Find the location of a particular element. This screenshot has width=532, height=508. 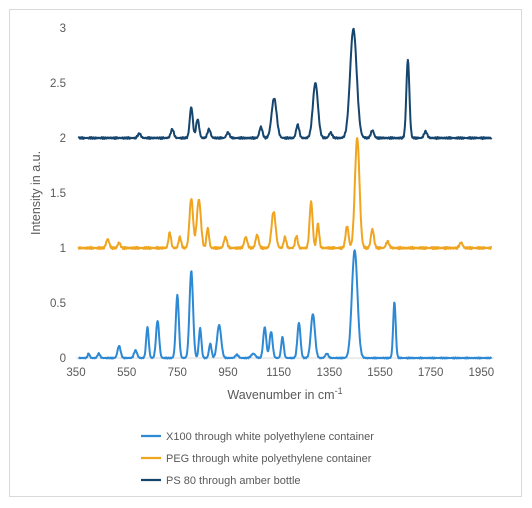

x-tick-labels: 350 550 750 950 1150 1350 1550 1750 1950 is located at coordinates (280, 373).